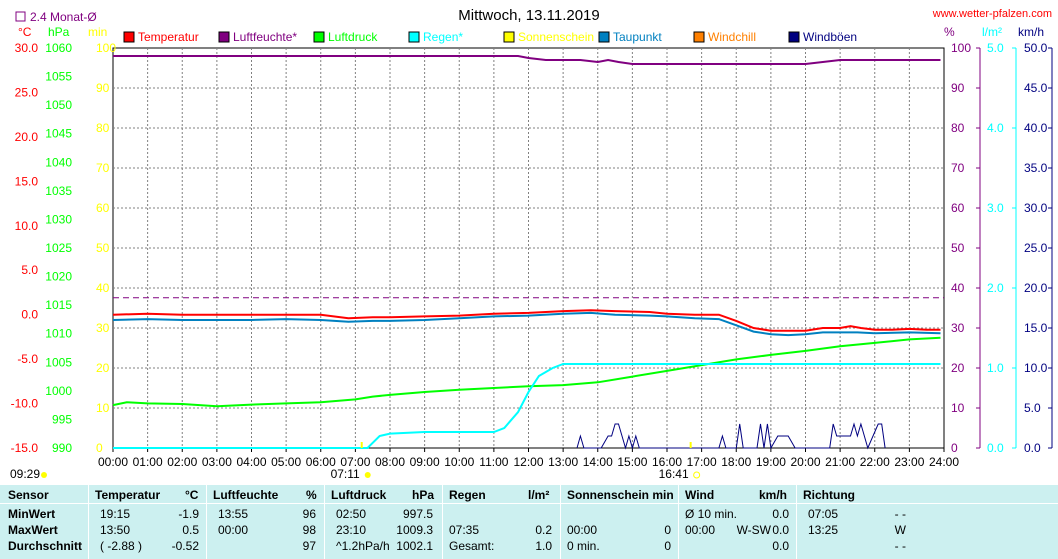  I want to click on pressure-axis-label: 1045, so click(58, 134).